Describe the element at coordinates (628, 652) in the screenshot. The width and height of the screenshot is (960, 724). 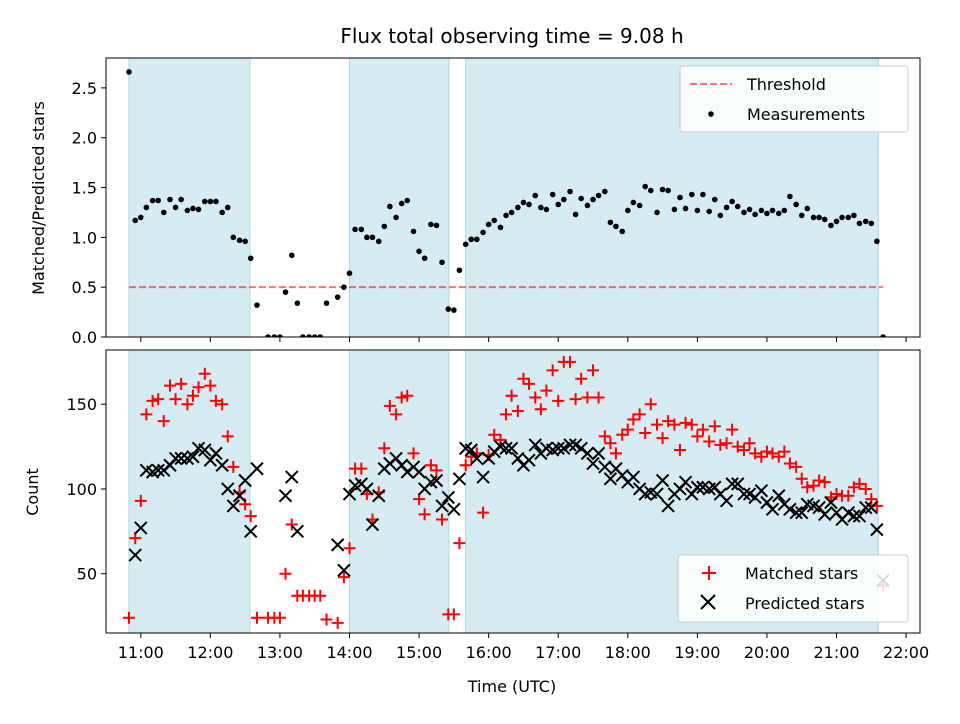
I see `x-tick-label: 18:00` at that location.